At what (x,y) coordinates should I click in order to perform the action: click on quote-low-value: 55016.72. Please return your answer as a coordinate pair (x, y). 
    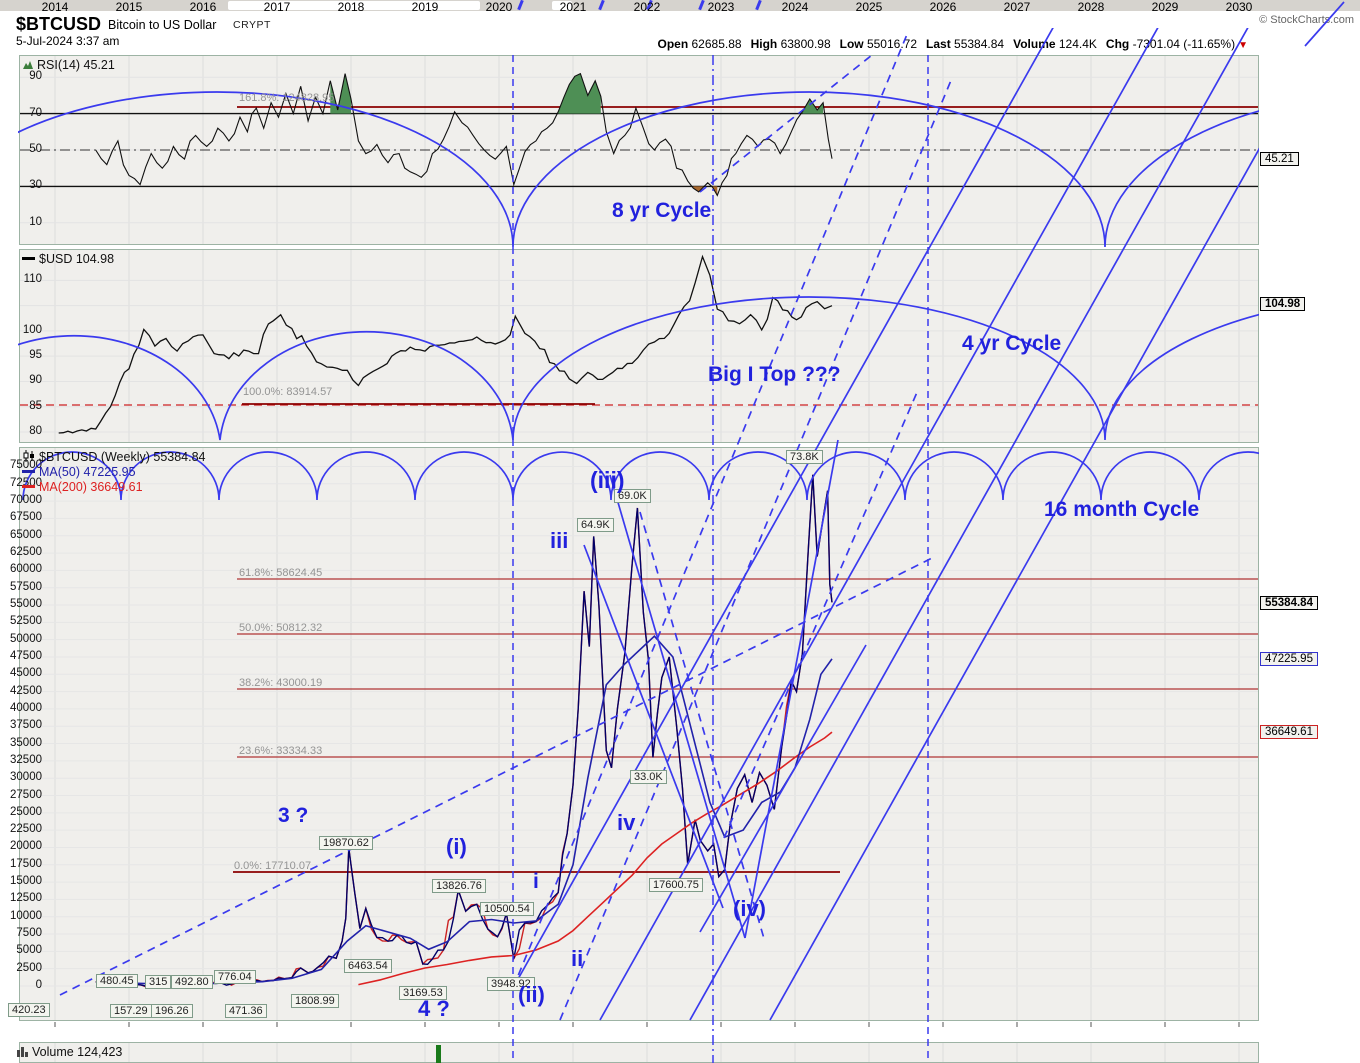
    Looking at the image, I should click on (890, 44).